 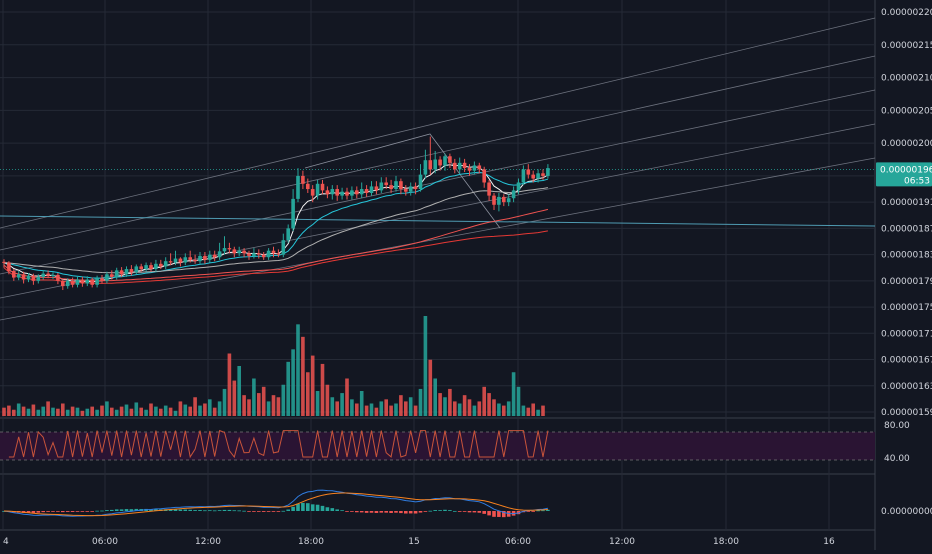 I want to click on macd-signal-line, so click(x=275, y=504).